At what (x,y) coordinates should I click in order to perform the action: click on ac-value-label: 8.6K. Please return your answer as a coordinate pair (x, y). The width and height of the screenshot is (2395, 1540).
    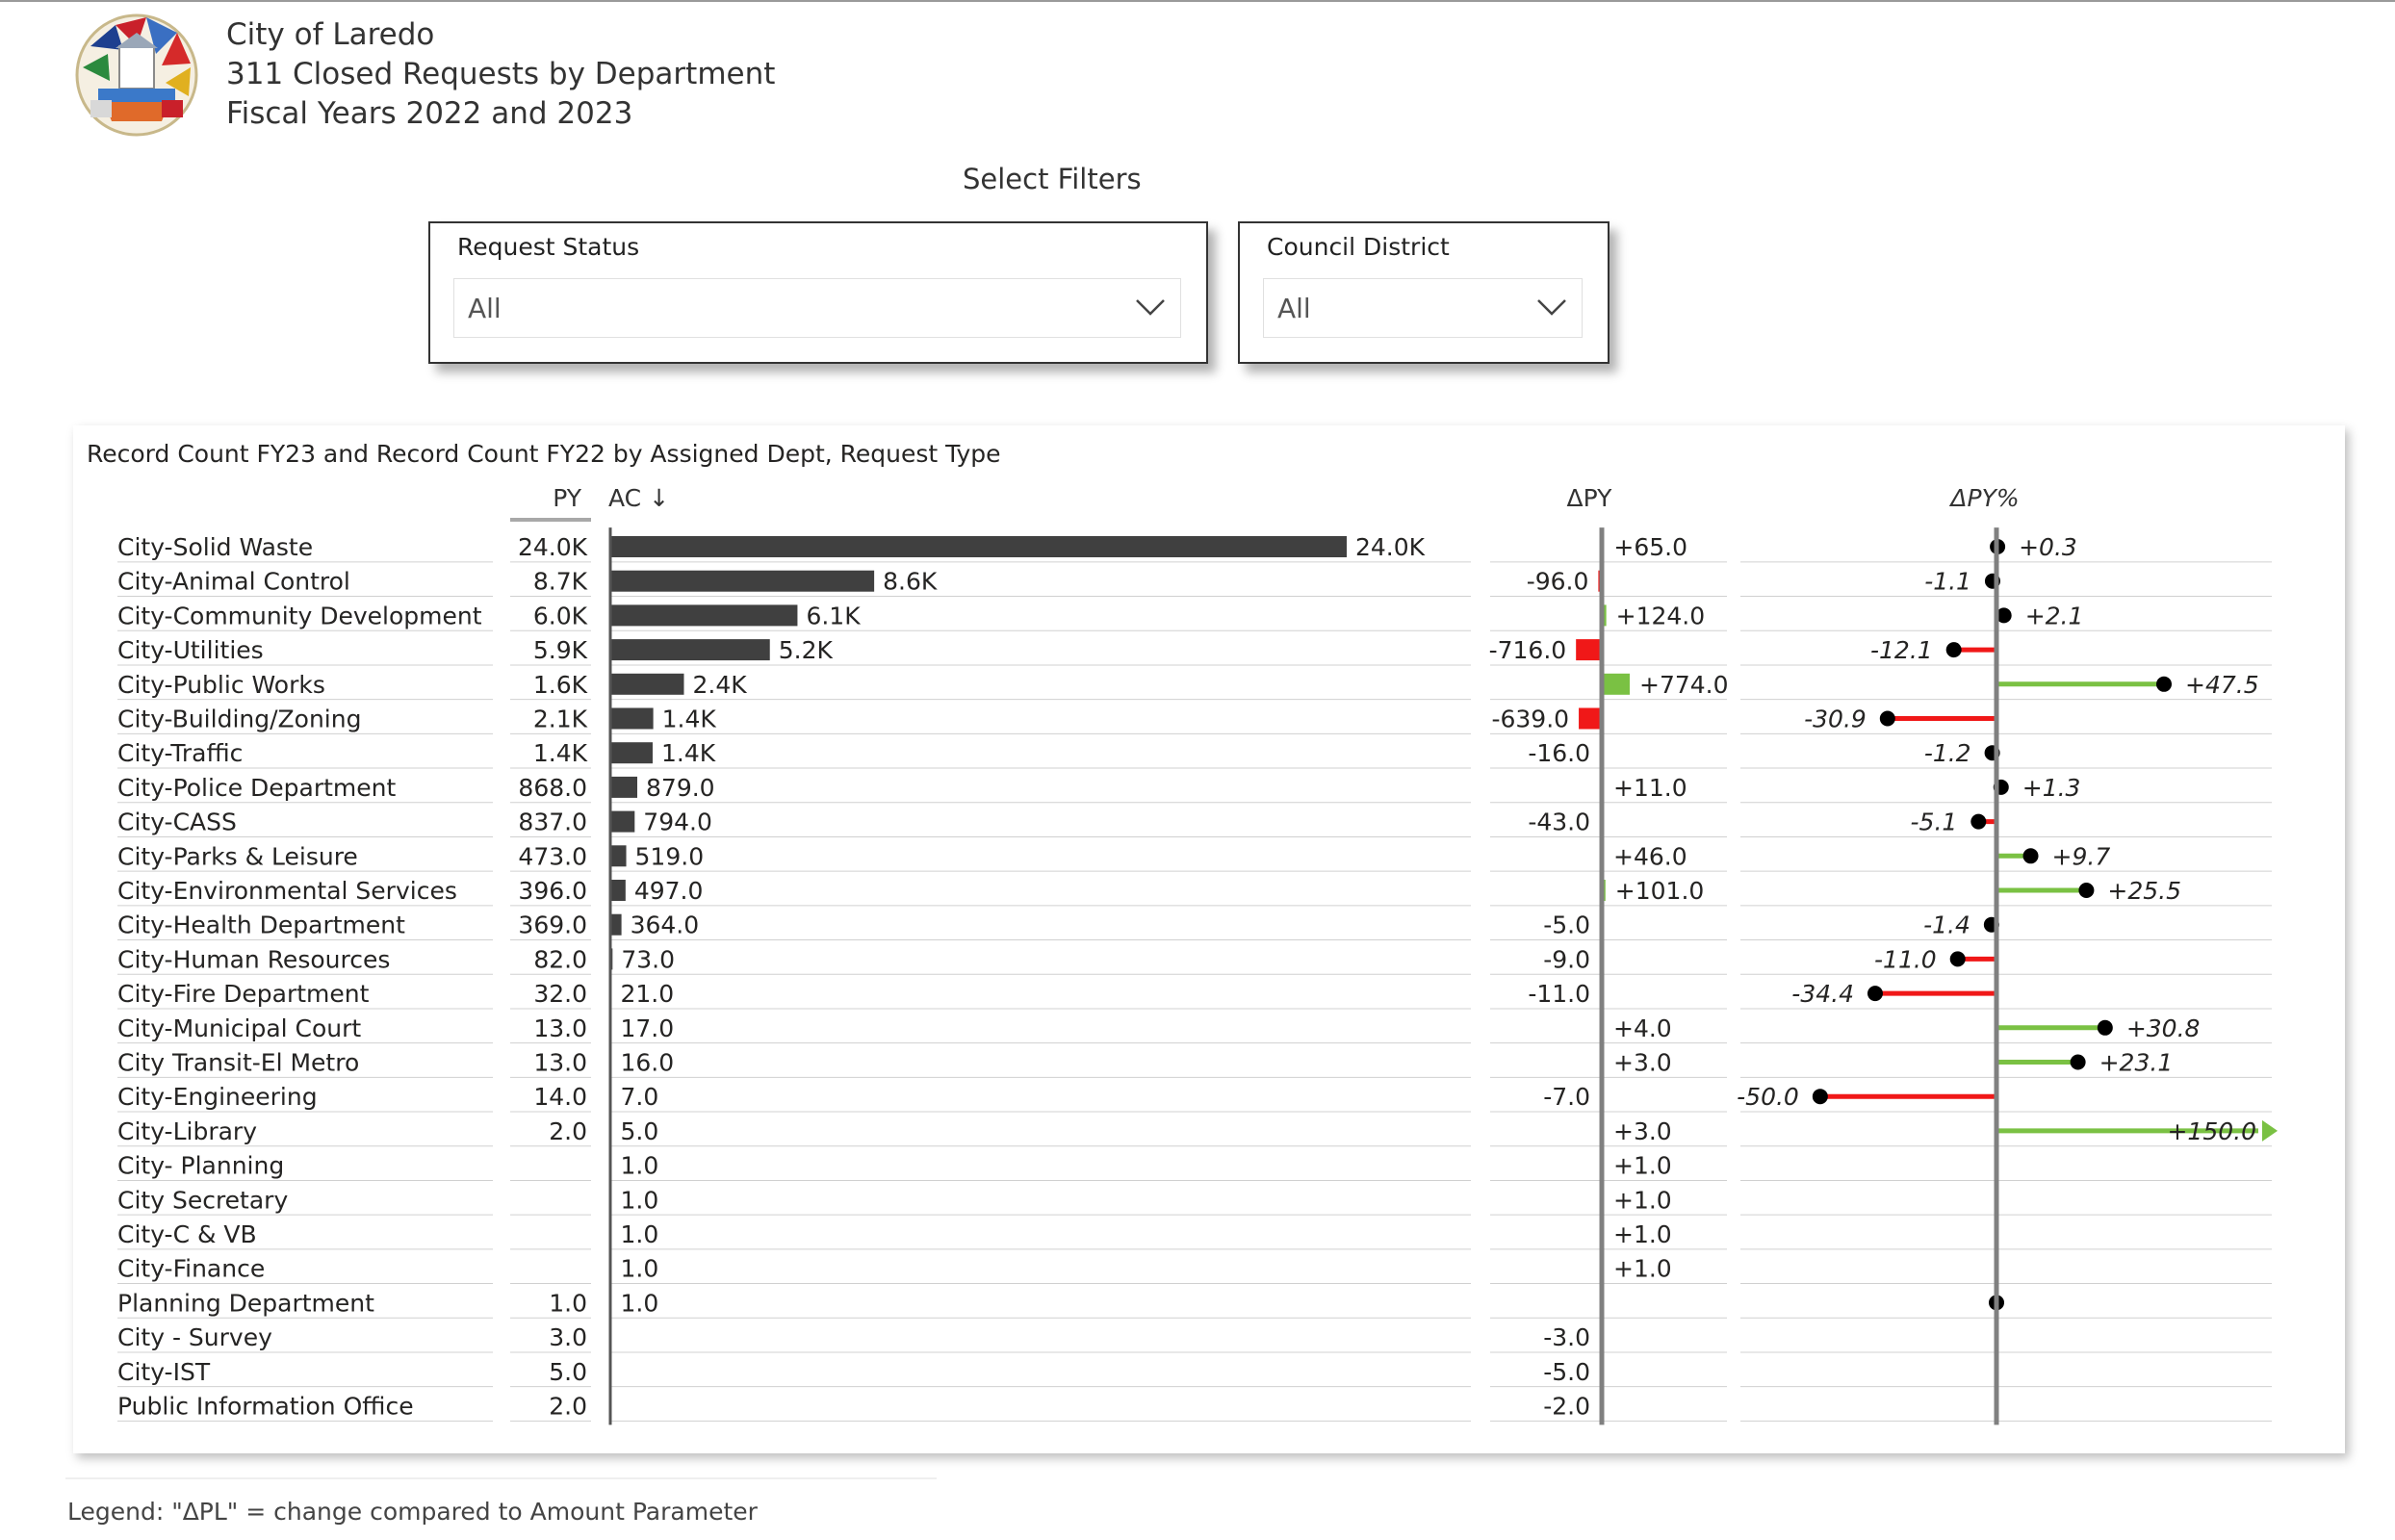
    Looking at the image, I should click on (910, 582).